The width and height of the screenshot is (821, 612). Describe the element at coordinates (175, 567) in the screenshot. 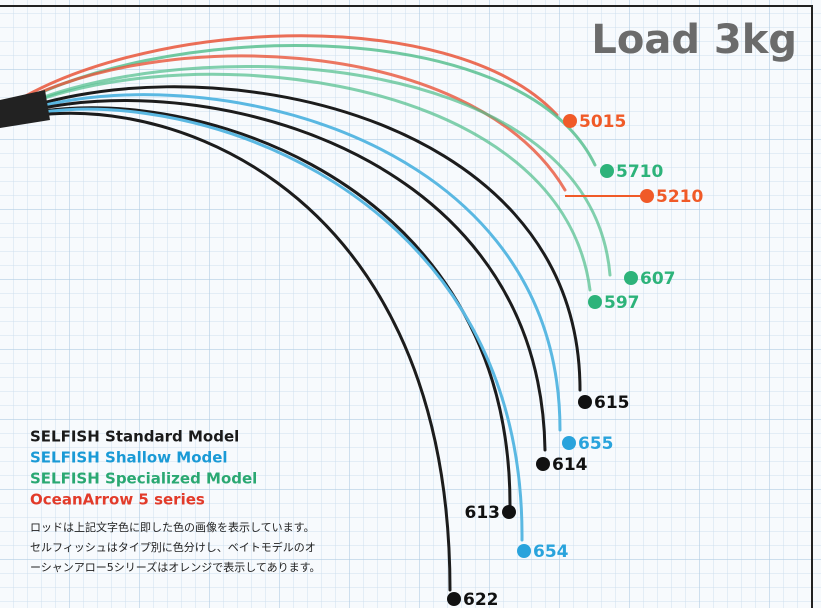

I see `note-line: ーシャンアロー5シリーズはオレンジで表示してあります。` at that location.